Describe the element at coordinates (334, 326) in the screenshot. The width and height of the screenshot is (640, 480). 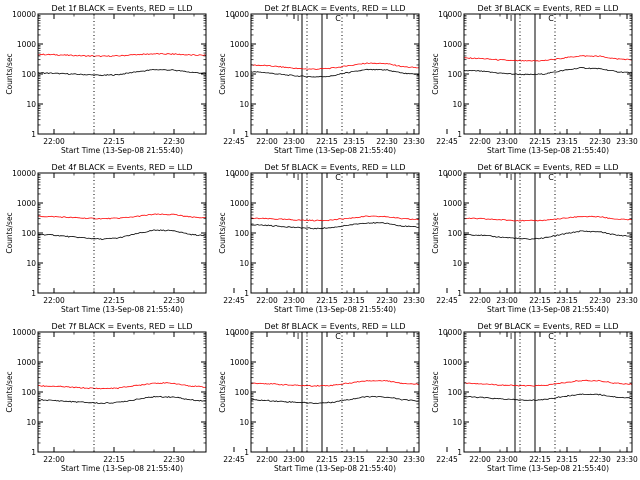
I see `panel-title: Det 8f BLACK = Events, RED = LLD` at that location.